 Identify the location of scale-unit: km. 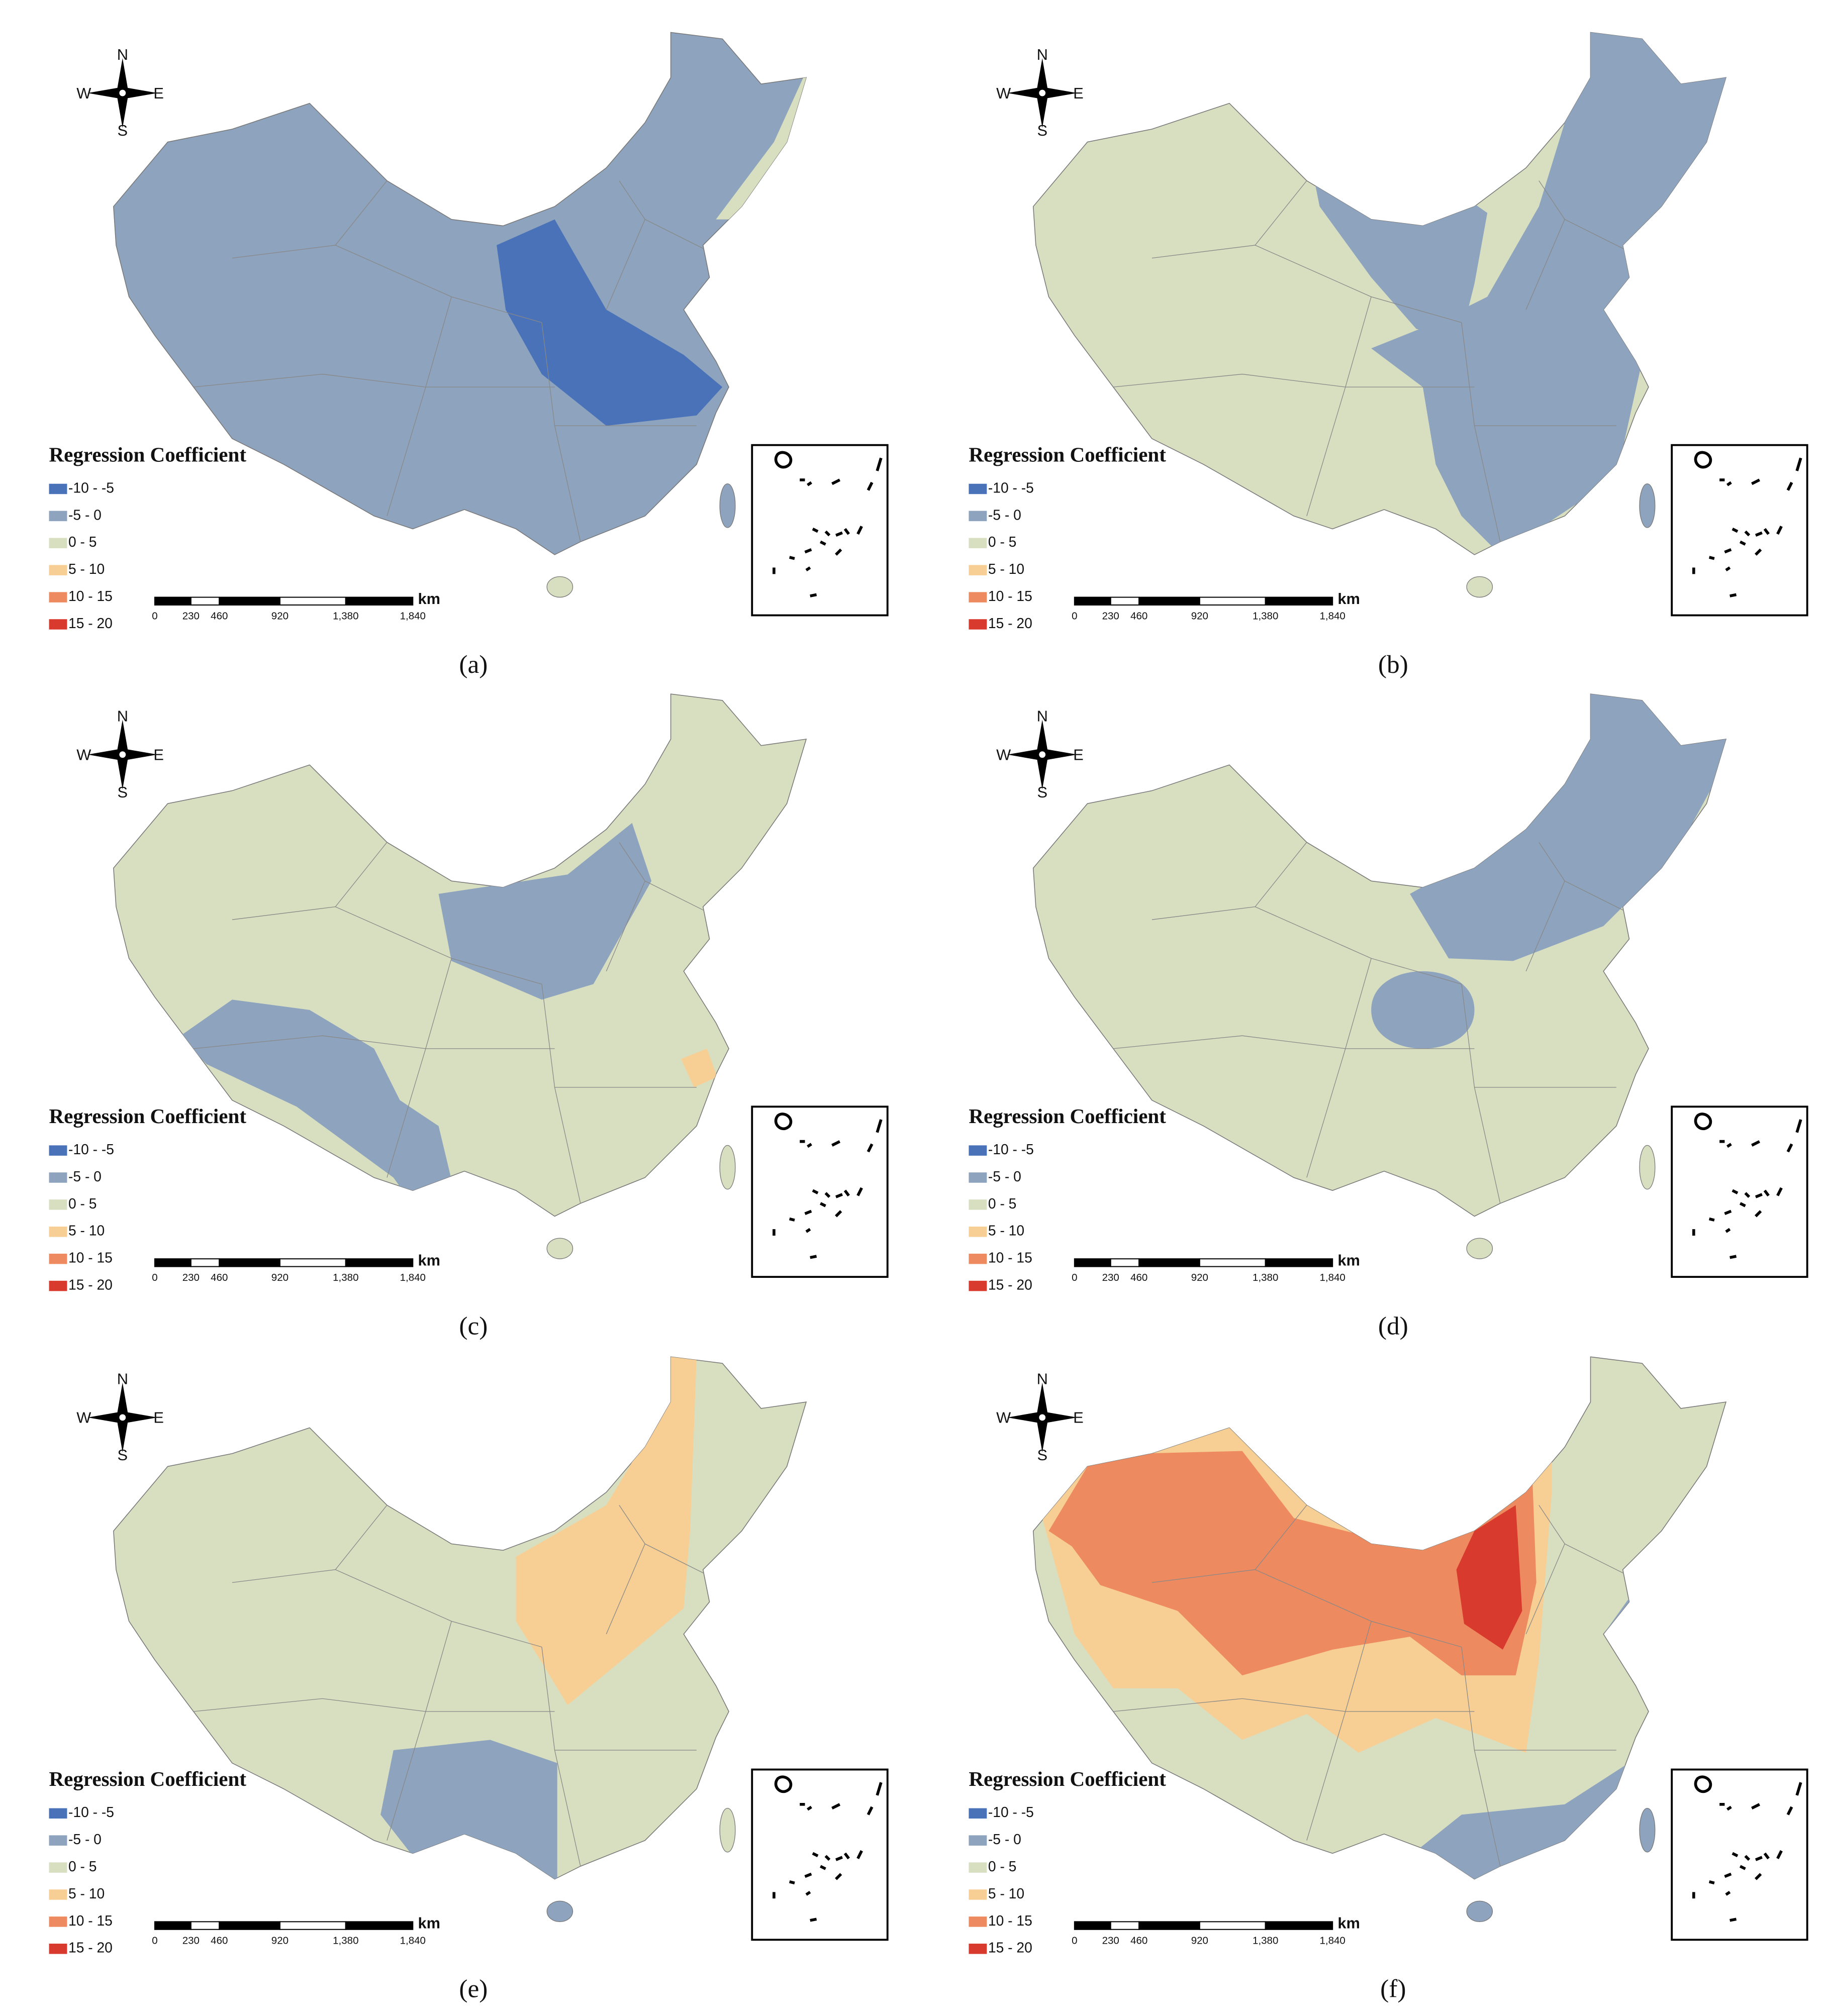
(1348, 1923).